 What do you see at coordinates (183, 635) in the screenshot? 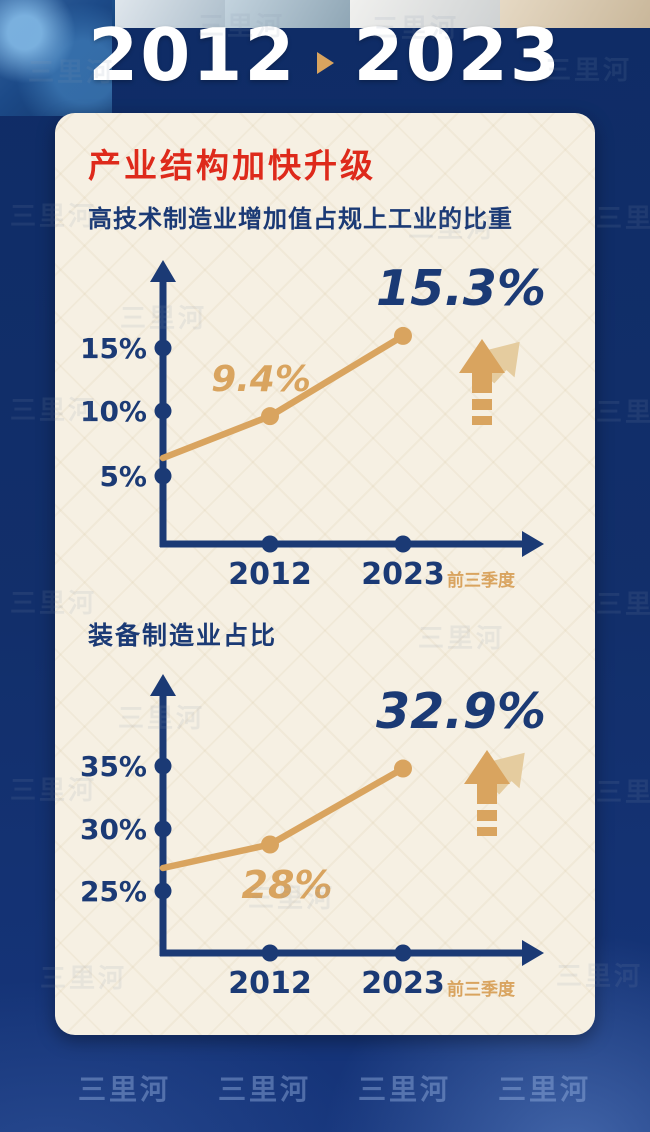
I see `chart2-title: 装备制造业占比` at bounding box center [183, 635].